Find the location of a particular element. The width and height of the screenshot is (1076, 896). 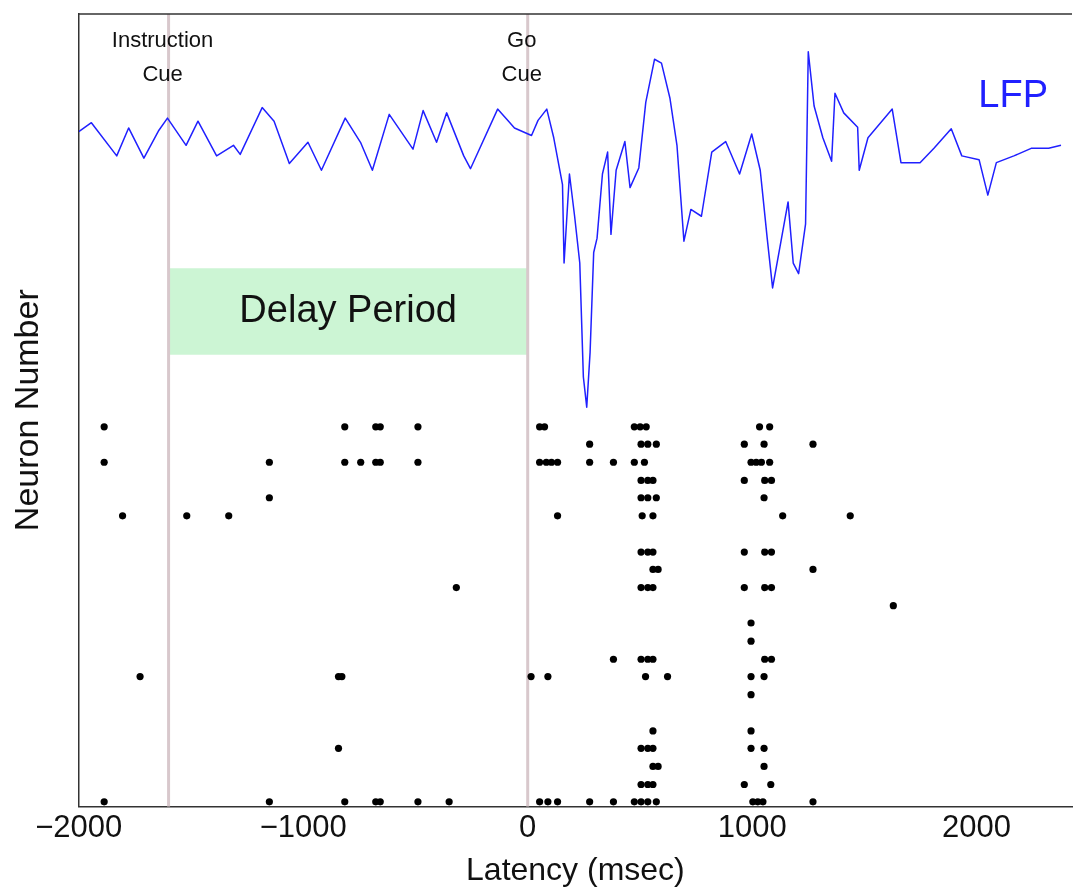

x-tick-label: 0 is located at coordinates (528, 826).